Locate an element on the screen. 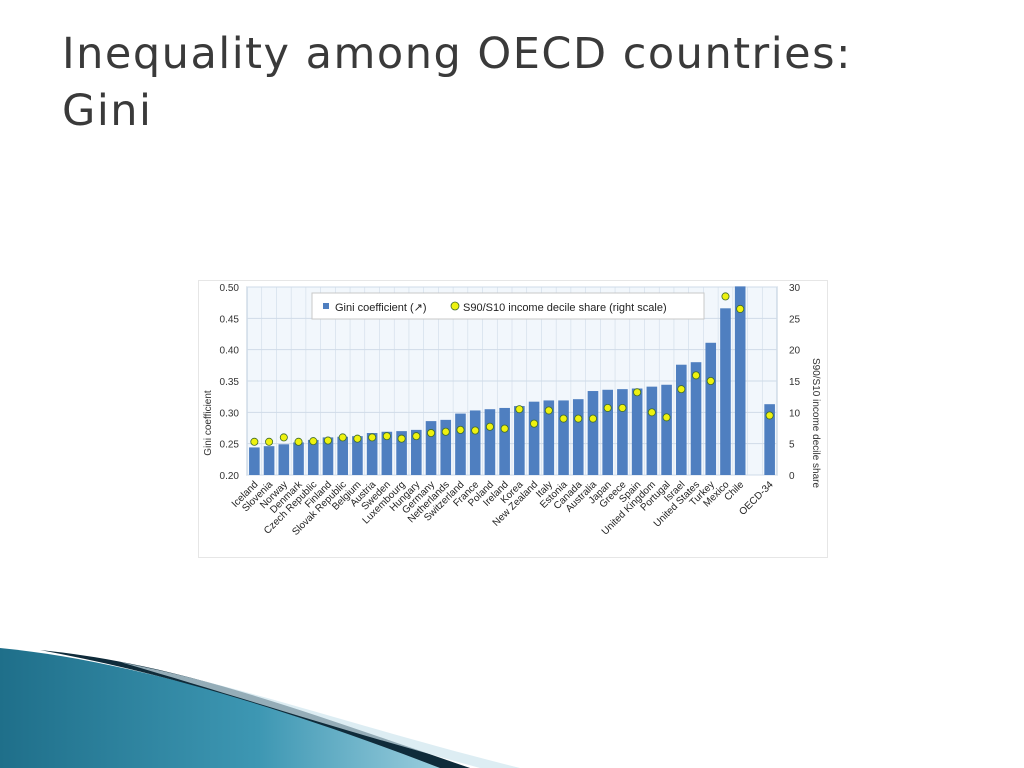  slide-title-line2: Gini is located at coordinates (107, 111).